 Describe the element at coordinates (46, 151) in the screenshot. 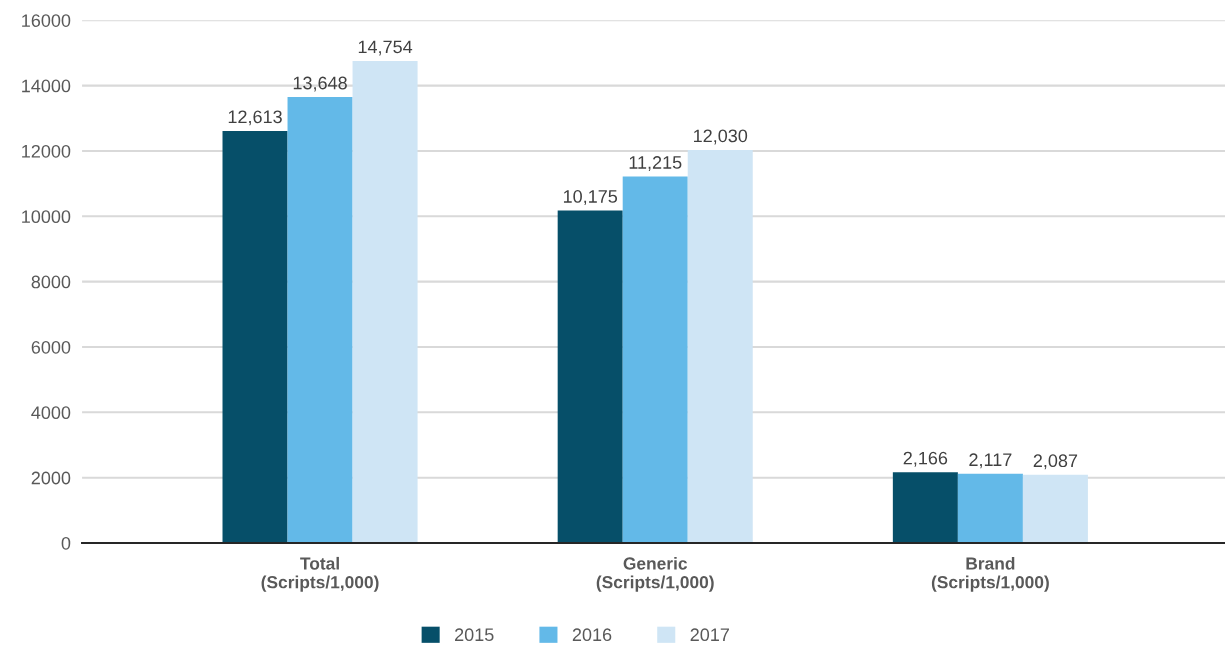

I see `y-tick-label: 12000` at that location.